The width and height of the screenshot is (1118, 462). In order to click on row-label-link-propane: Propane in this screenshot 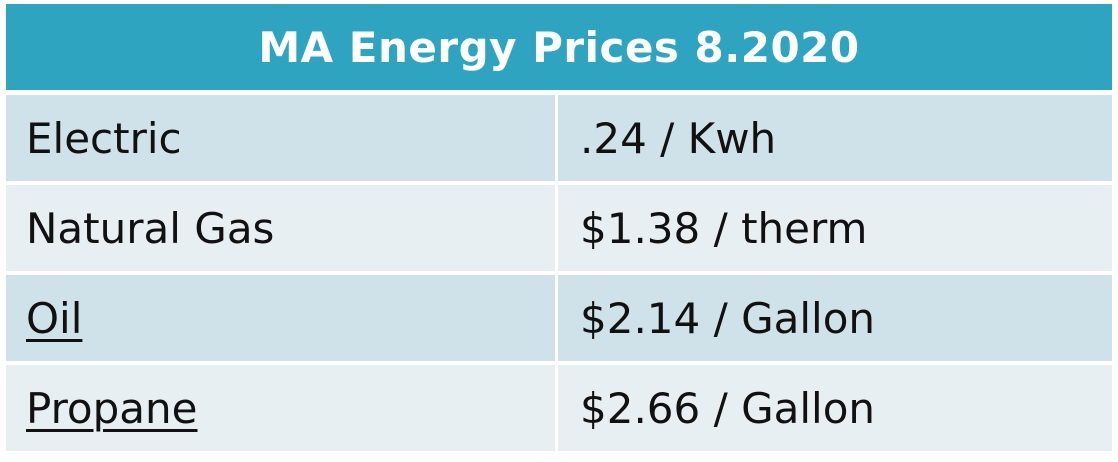, I will do `click(112, 408)`.